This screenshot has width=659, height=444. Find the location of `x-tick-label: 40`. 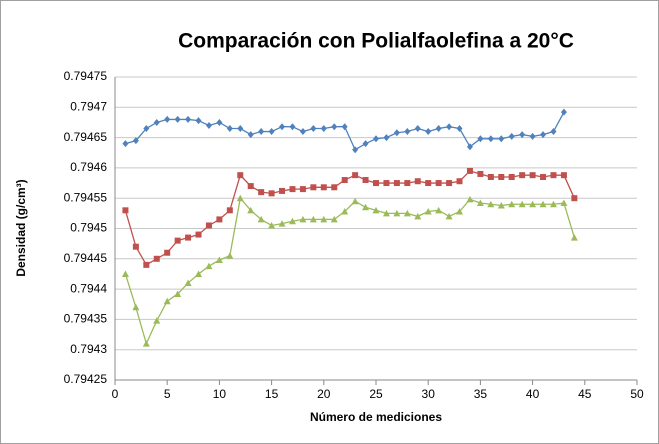

x-tick-label: 40 is located at coordinates (533, 394).